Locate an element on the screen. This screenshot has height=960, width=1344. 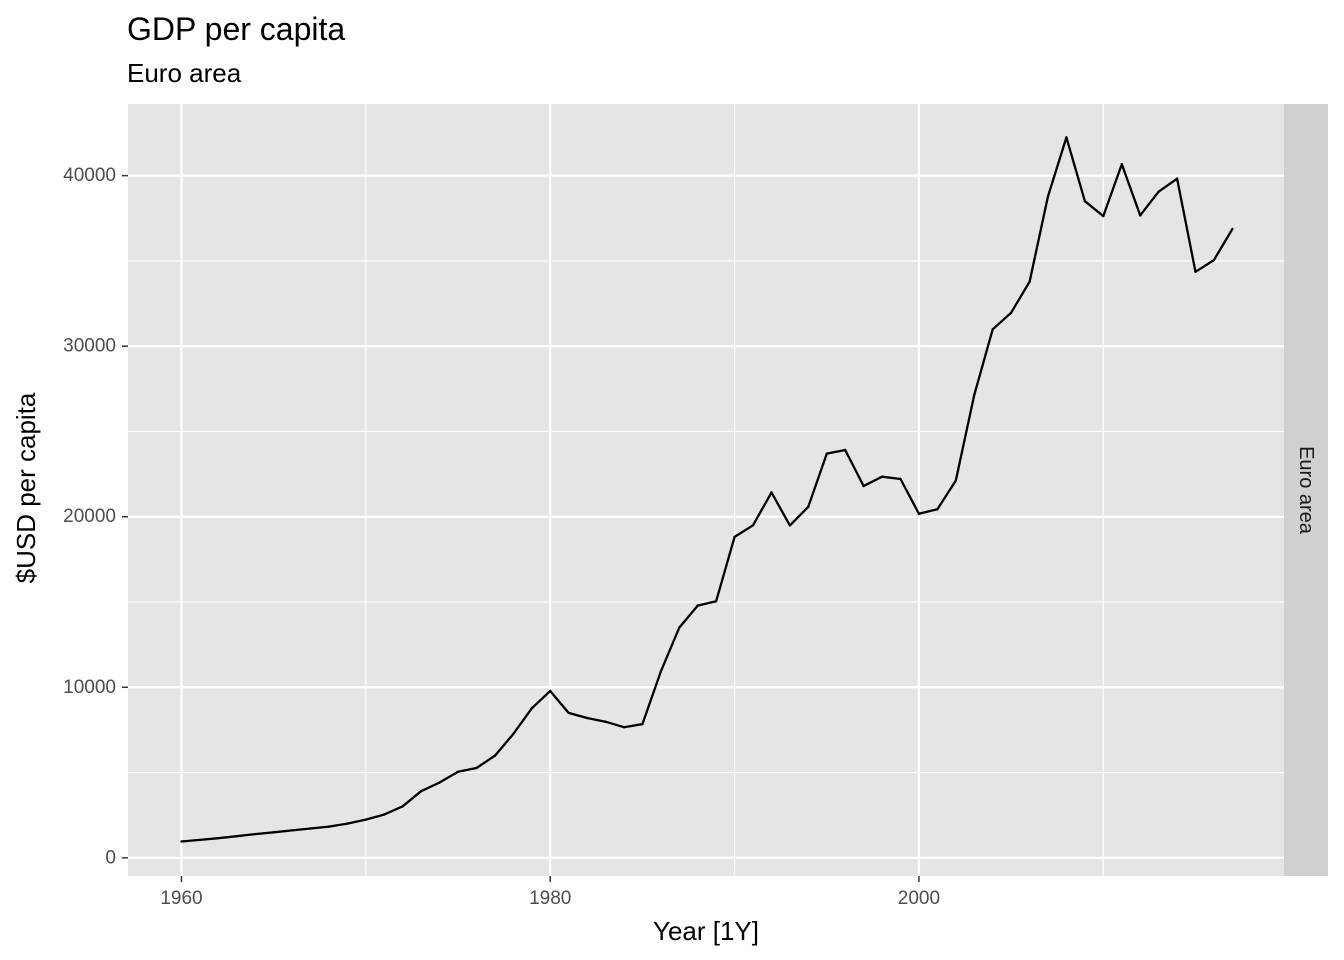
y-axis: 0 10000 20000 30000 40000 is located at coordinates (95, 516).